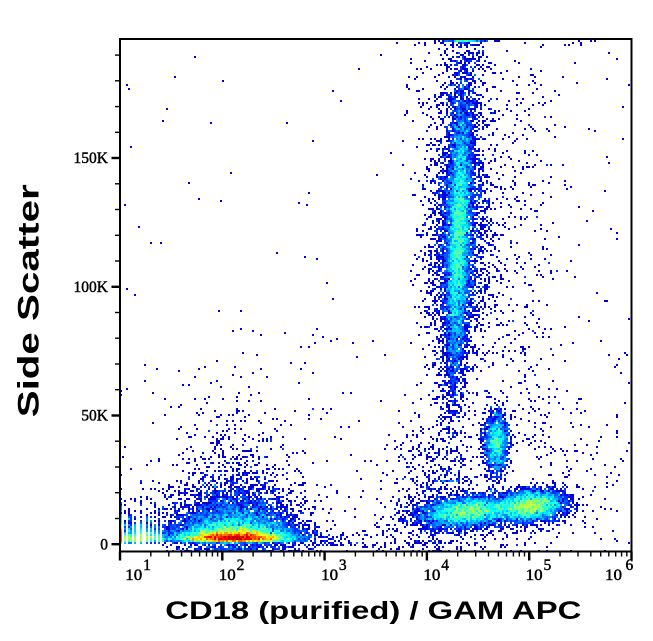 The width and height of the screenshot is (653, 641). I want to click on svg-text: 2, so click(241, 565).